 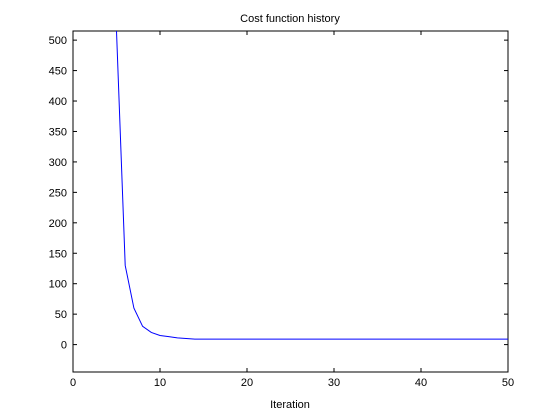 What do you see at coordinates (58, 132) in the screenshot?
I see `y-tick-label: 350` at bounding box center [58, 132].